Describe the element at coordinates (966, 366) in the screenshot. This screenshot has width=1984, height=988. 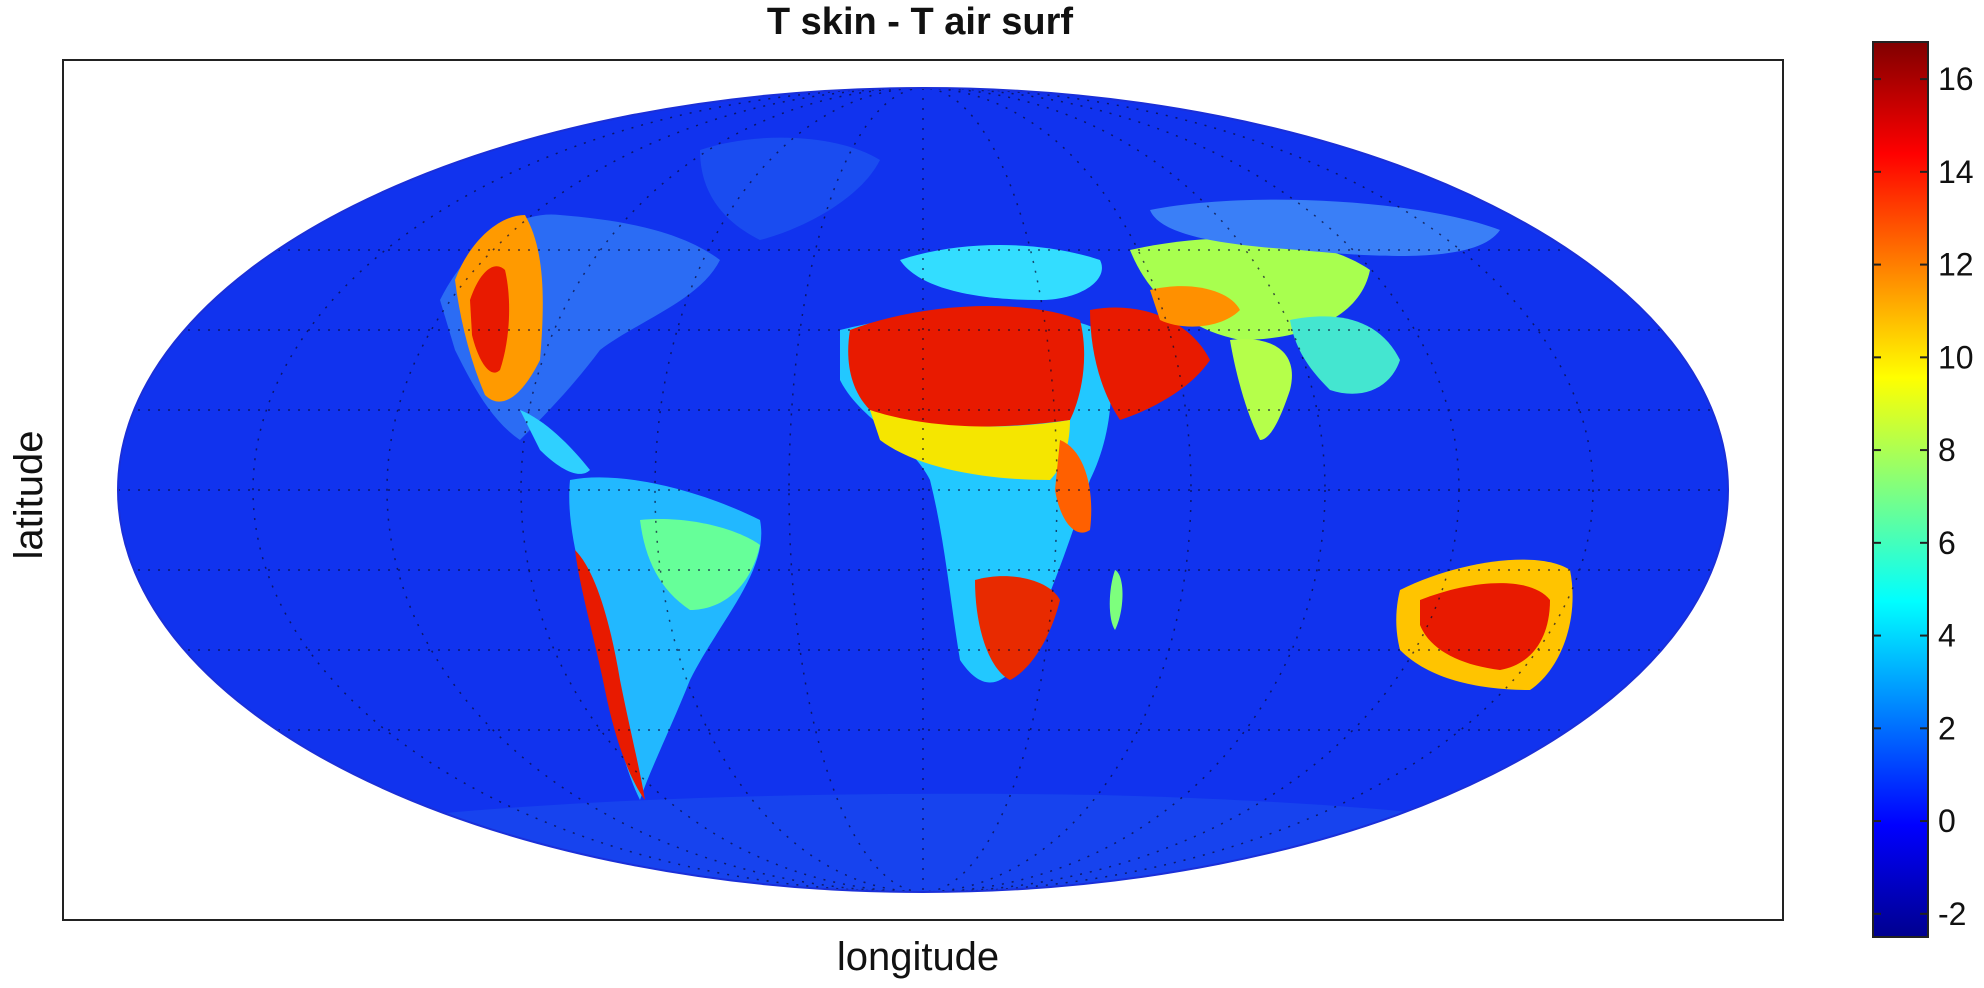
I see `region-sahara` at that location.